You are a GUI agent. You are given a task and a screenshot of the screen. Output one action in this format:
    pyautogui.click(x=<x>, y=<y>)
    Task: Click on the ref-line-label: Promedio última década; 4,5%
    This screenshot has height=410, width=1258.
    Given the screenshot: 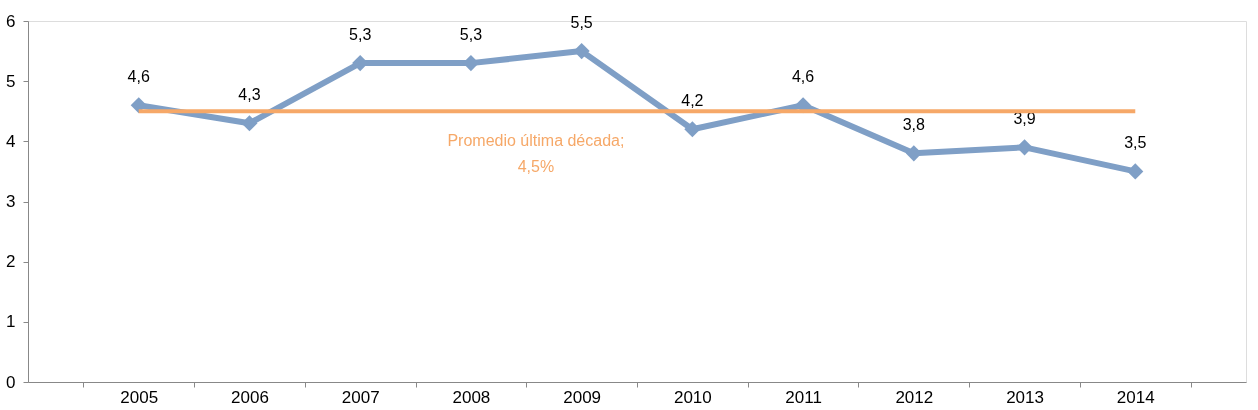 What is the action you would take?
    pyautogui.click(x=536, y=154)
    